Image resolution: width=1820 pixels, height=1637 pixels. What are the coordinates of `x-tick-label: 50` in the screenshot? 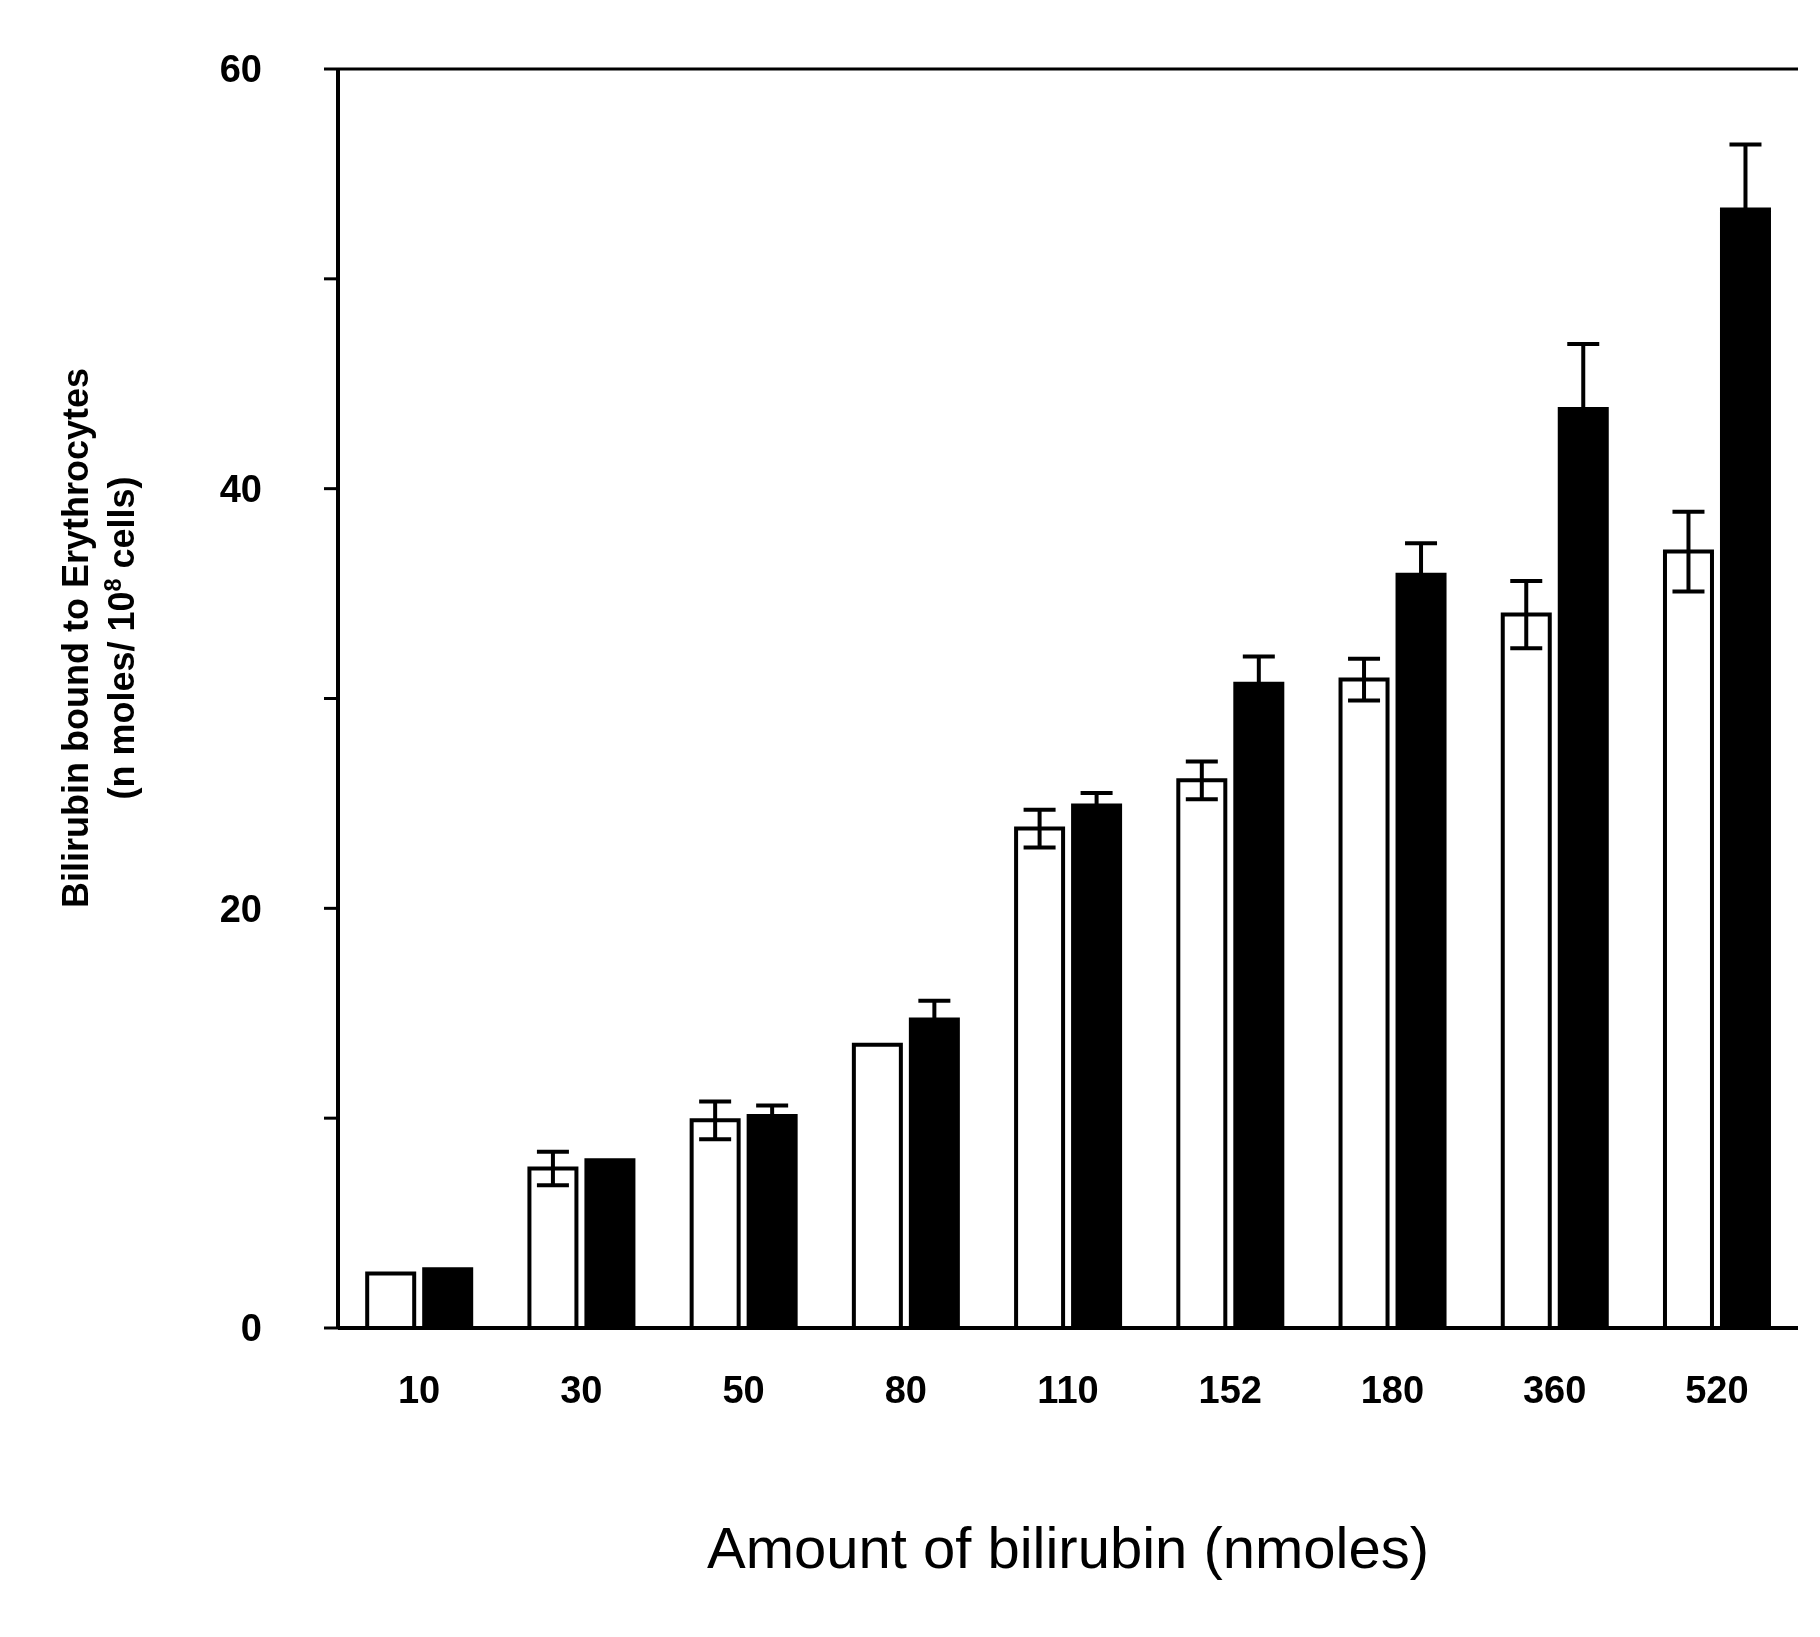 It's located at (743, 1389).